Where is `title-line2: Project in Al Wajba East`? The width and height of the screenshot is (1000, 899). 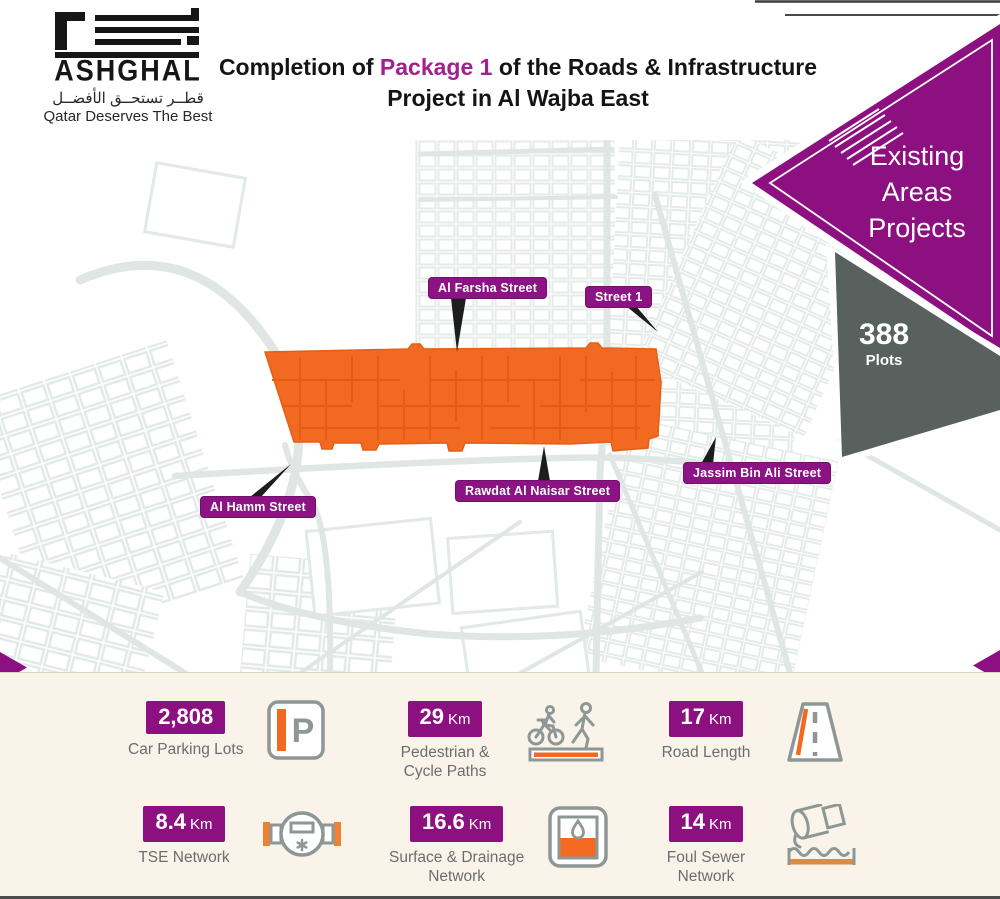
title-line2: Project in Al Wajba East is located at coordinates (518, 98).